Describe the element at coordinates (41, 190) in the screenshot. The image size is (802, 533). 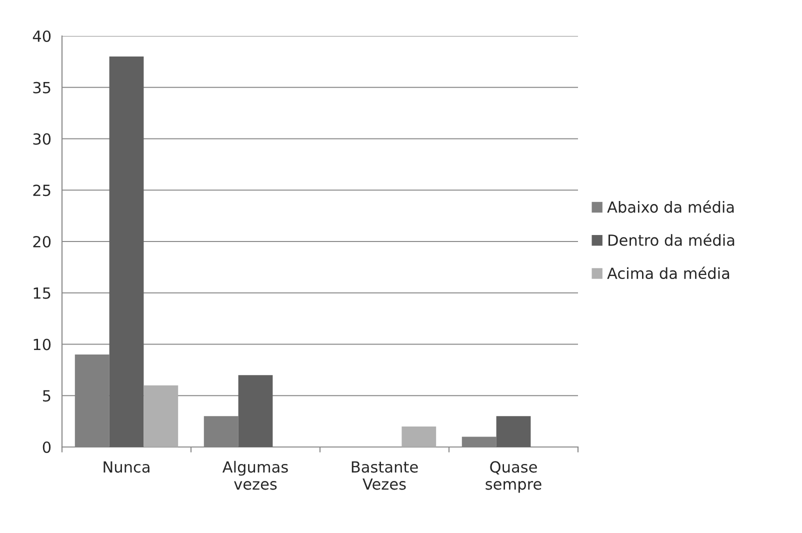
I see `y-tick-label: 25` at that location.